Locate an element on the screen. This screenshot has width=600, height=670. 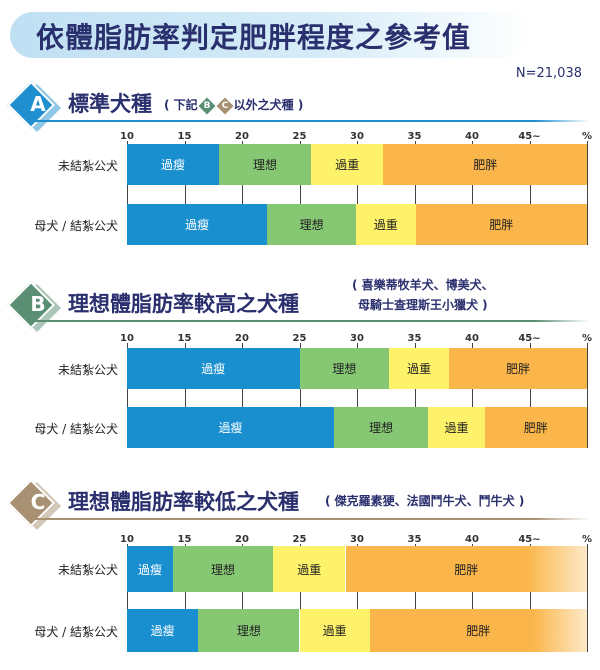
subtitle-text: ( 下記 is located at coordinates (181, 105).